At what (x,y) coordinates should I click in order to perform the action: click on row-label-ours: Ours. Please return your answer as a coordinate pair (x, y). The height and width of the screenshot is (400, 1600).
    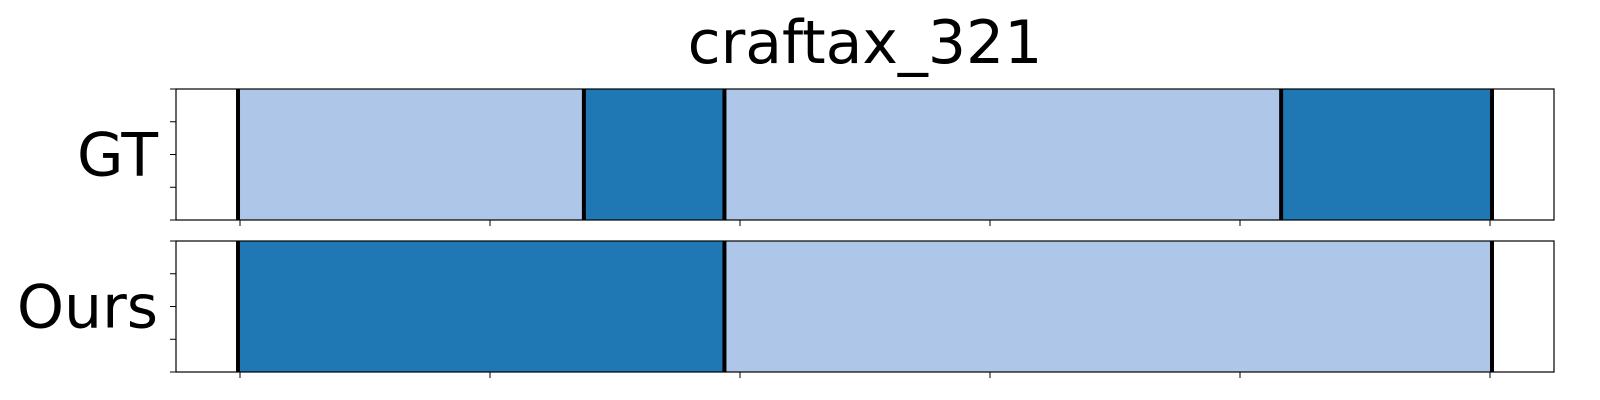
    Looking at the image, I should click on (87, 308).